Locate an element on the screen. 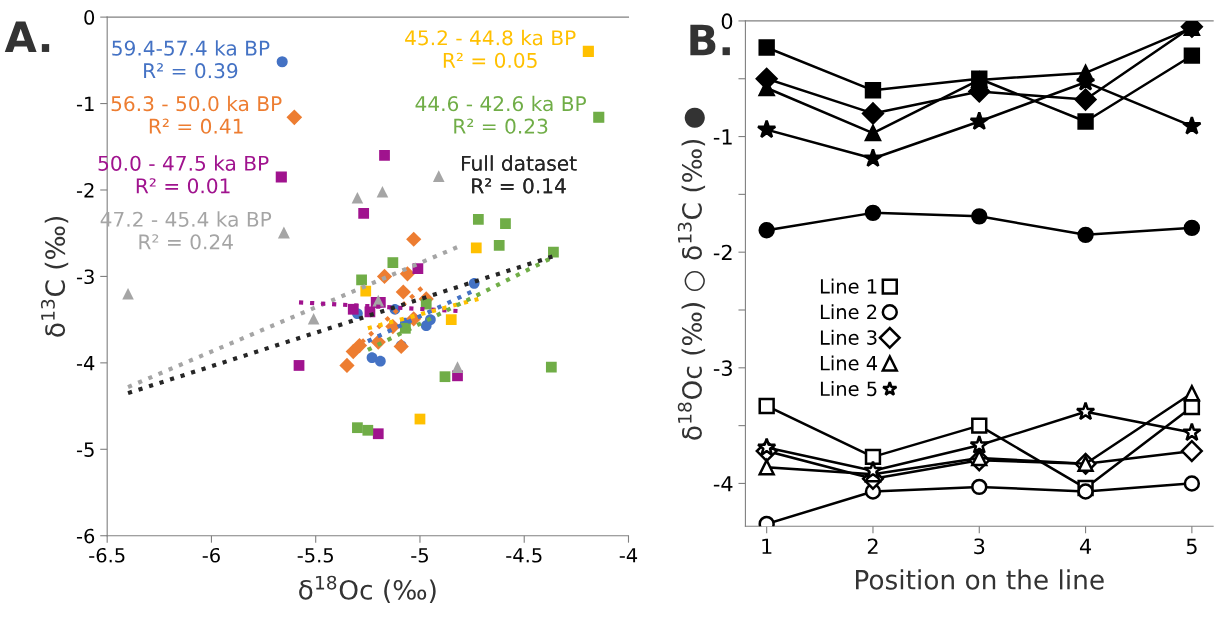  legend-label: 50.0 - 47.5 ka BP R² = 0.01 is located at coordinates (183, 174).